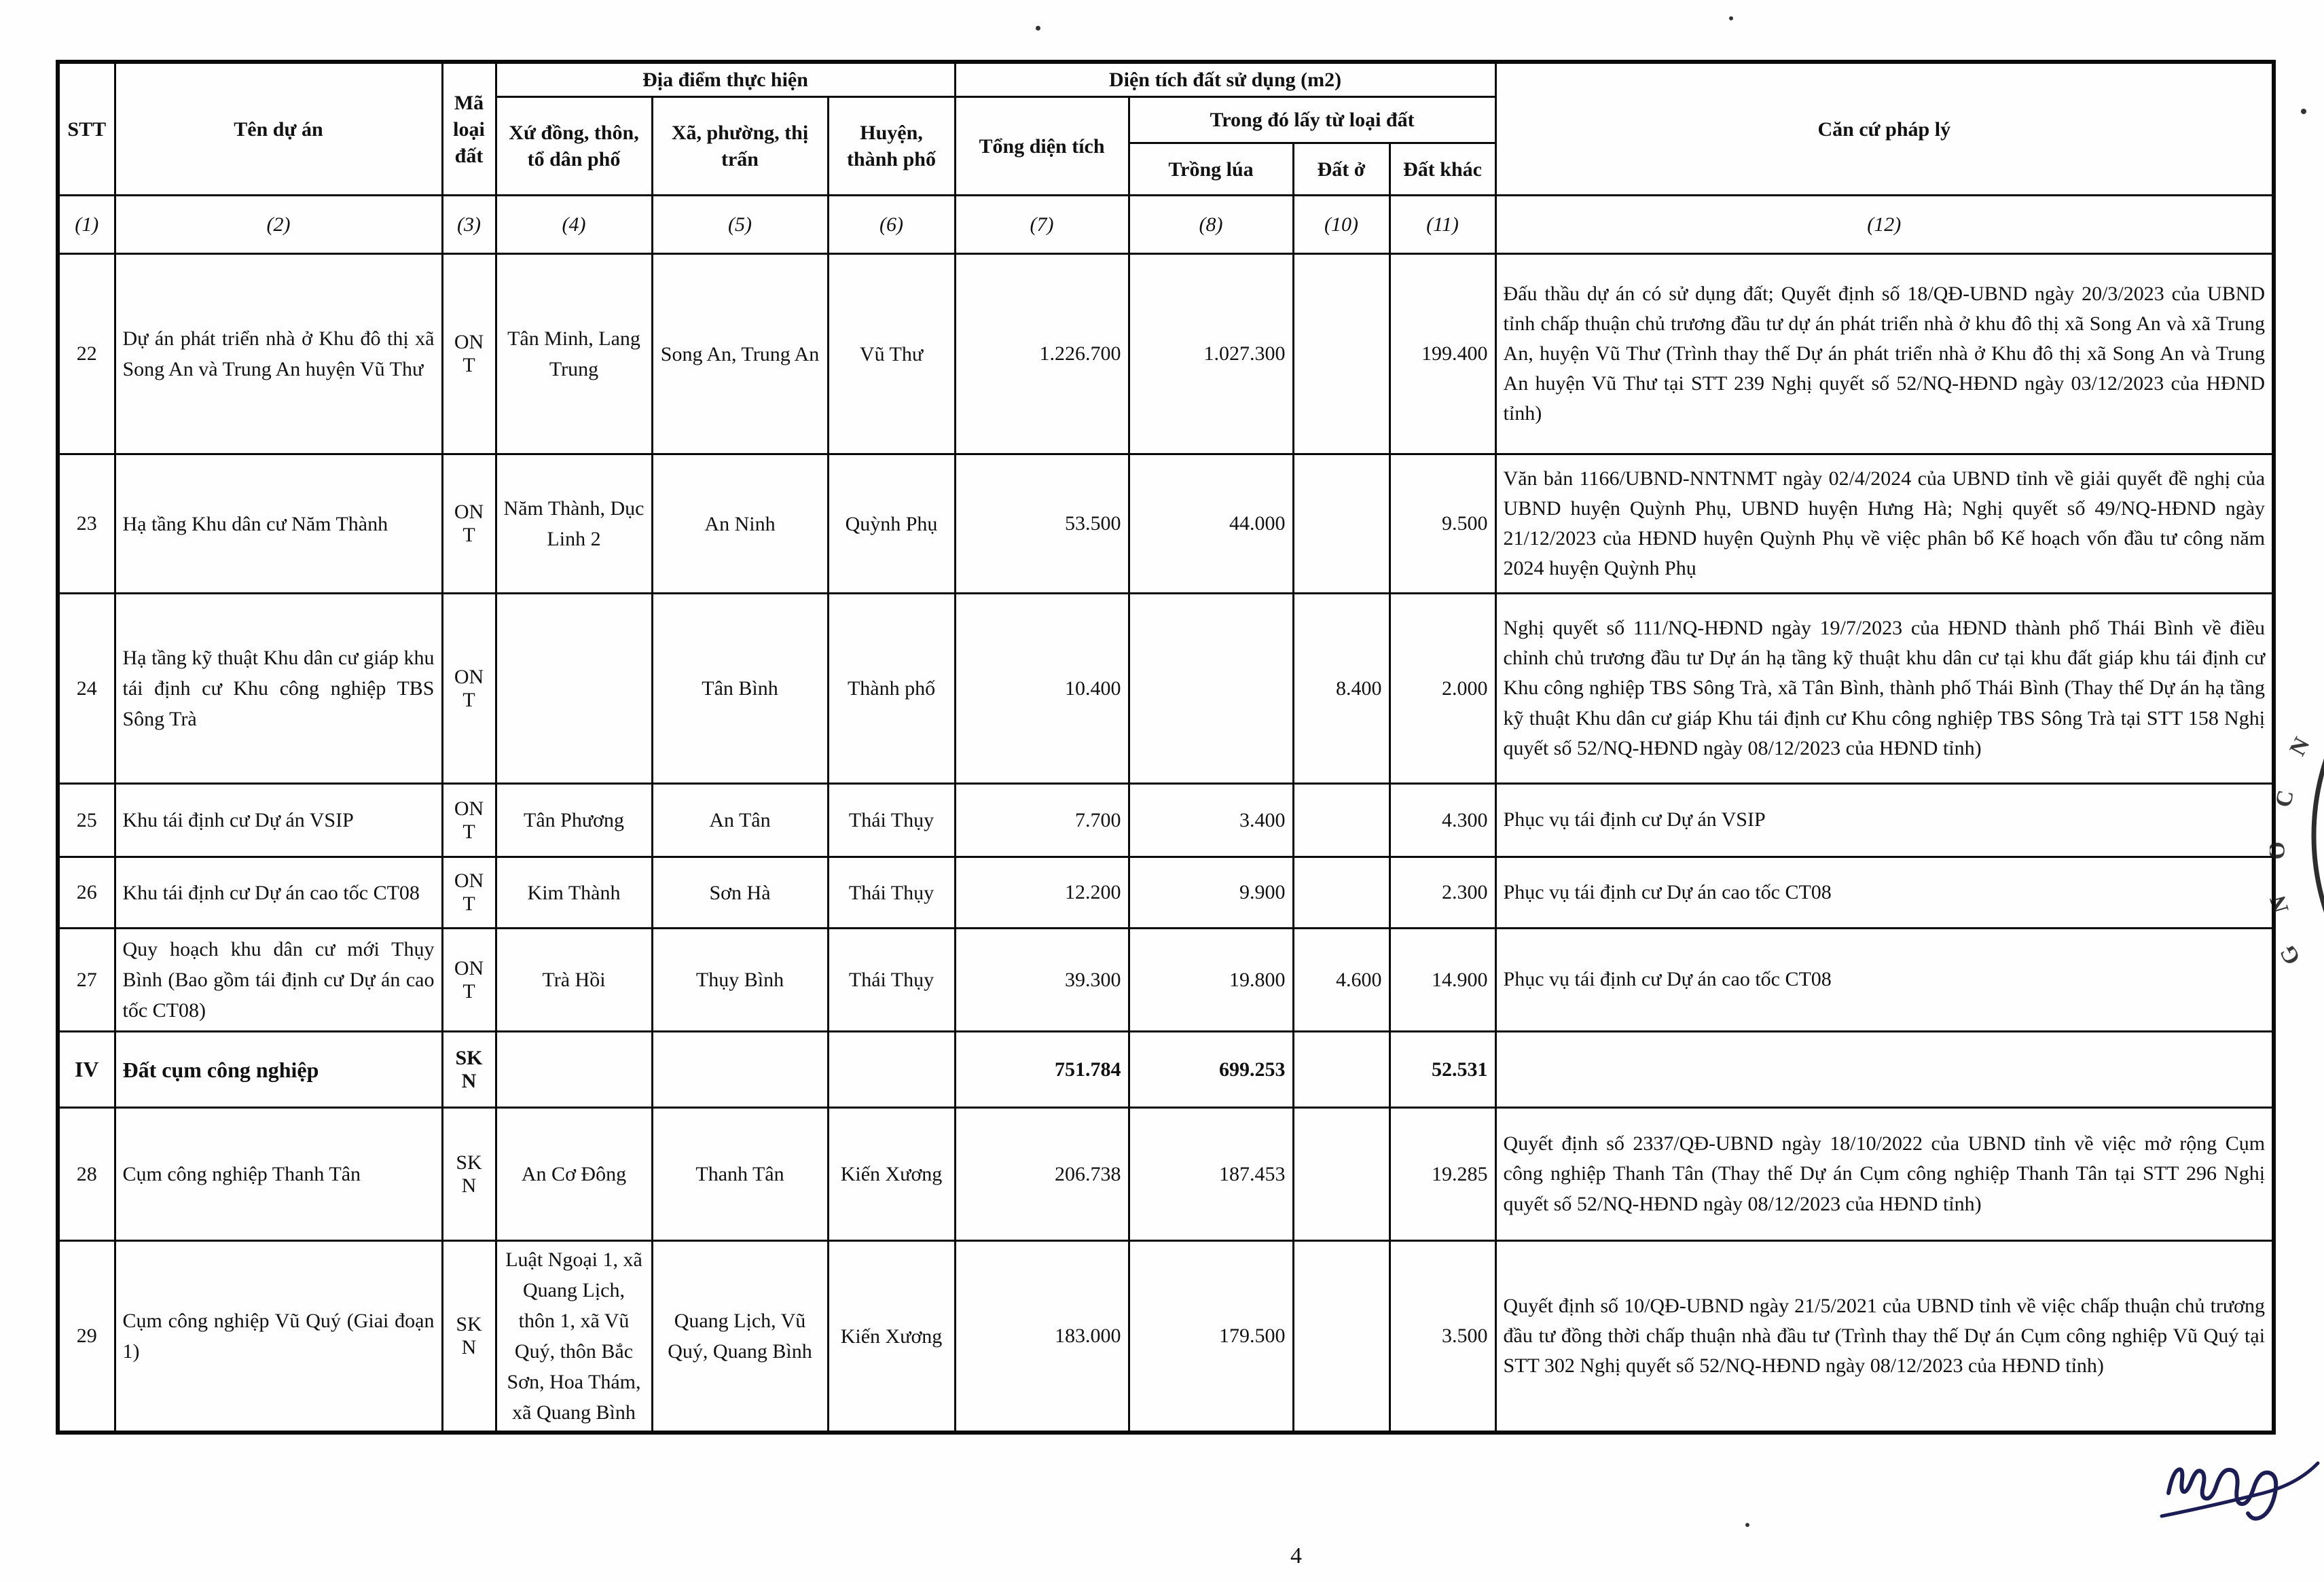 The width and height of the screenshot is (2324, 1582). I want to click on hamlet-cell: An Cơ Đông, so click(573, 1174).